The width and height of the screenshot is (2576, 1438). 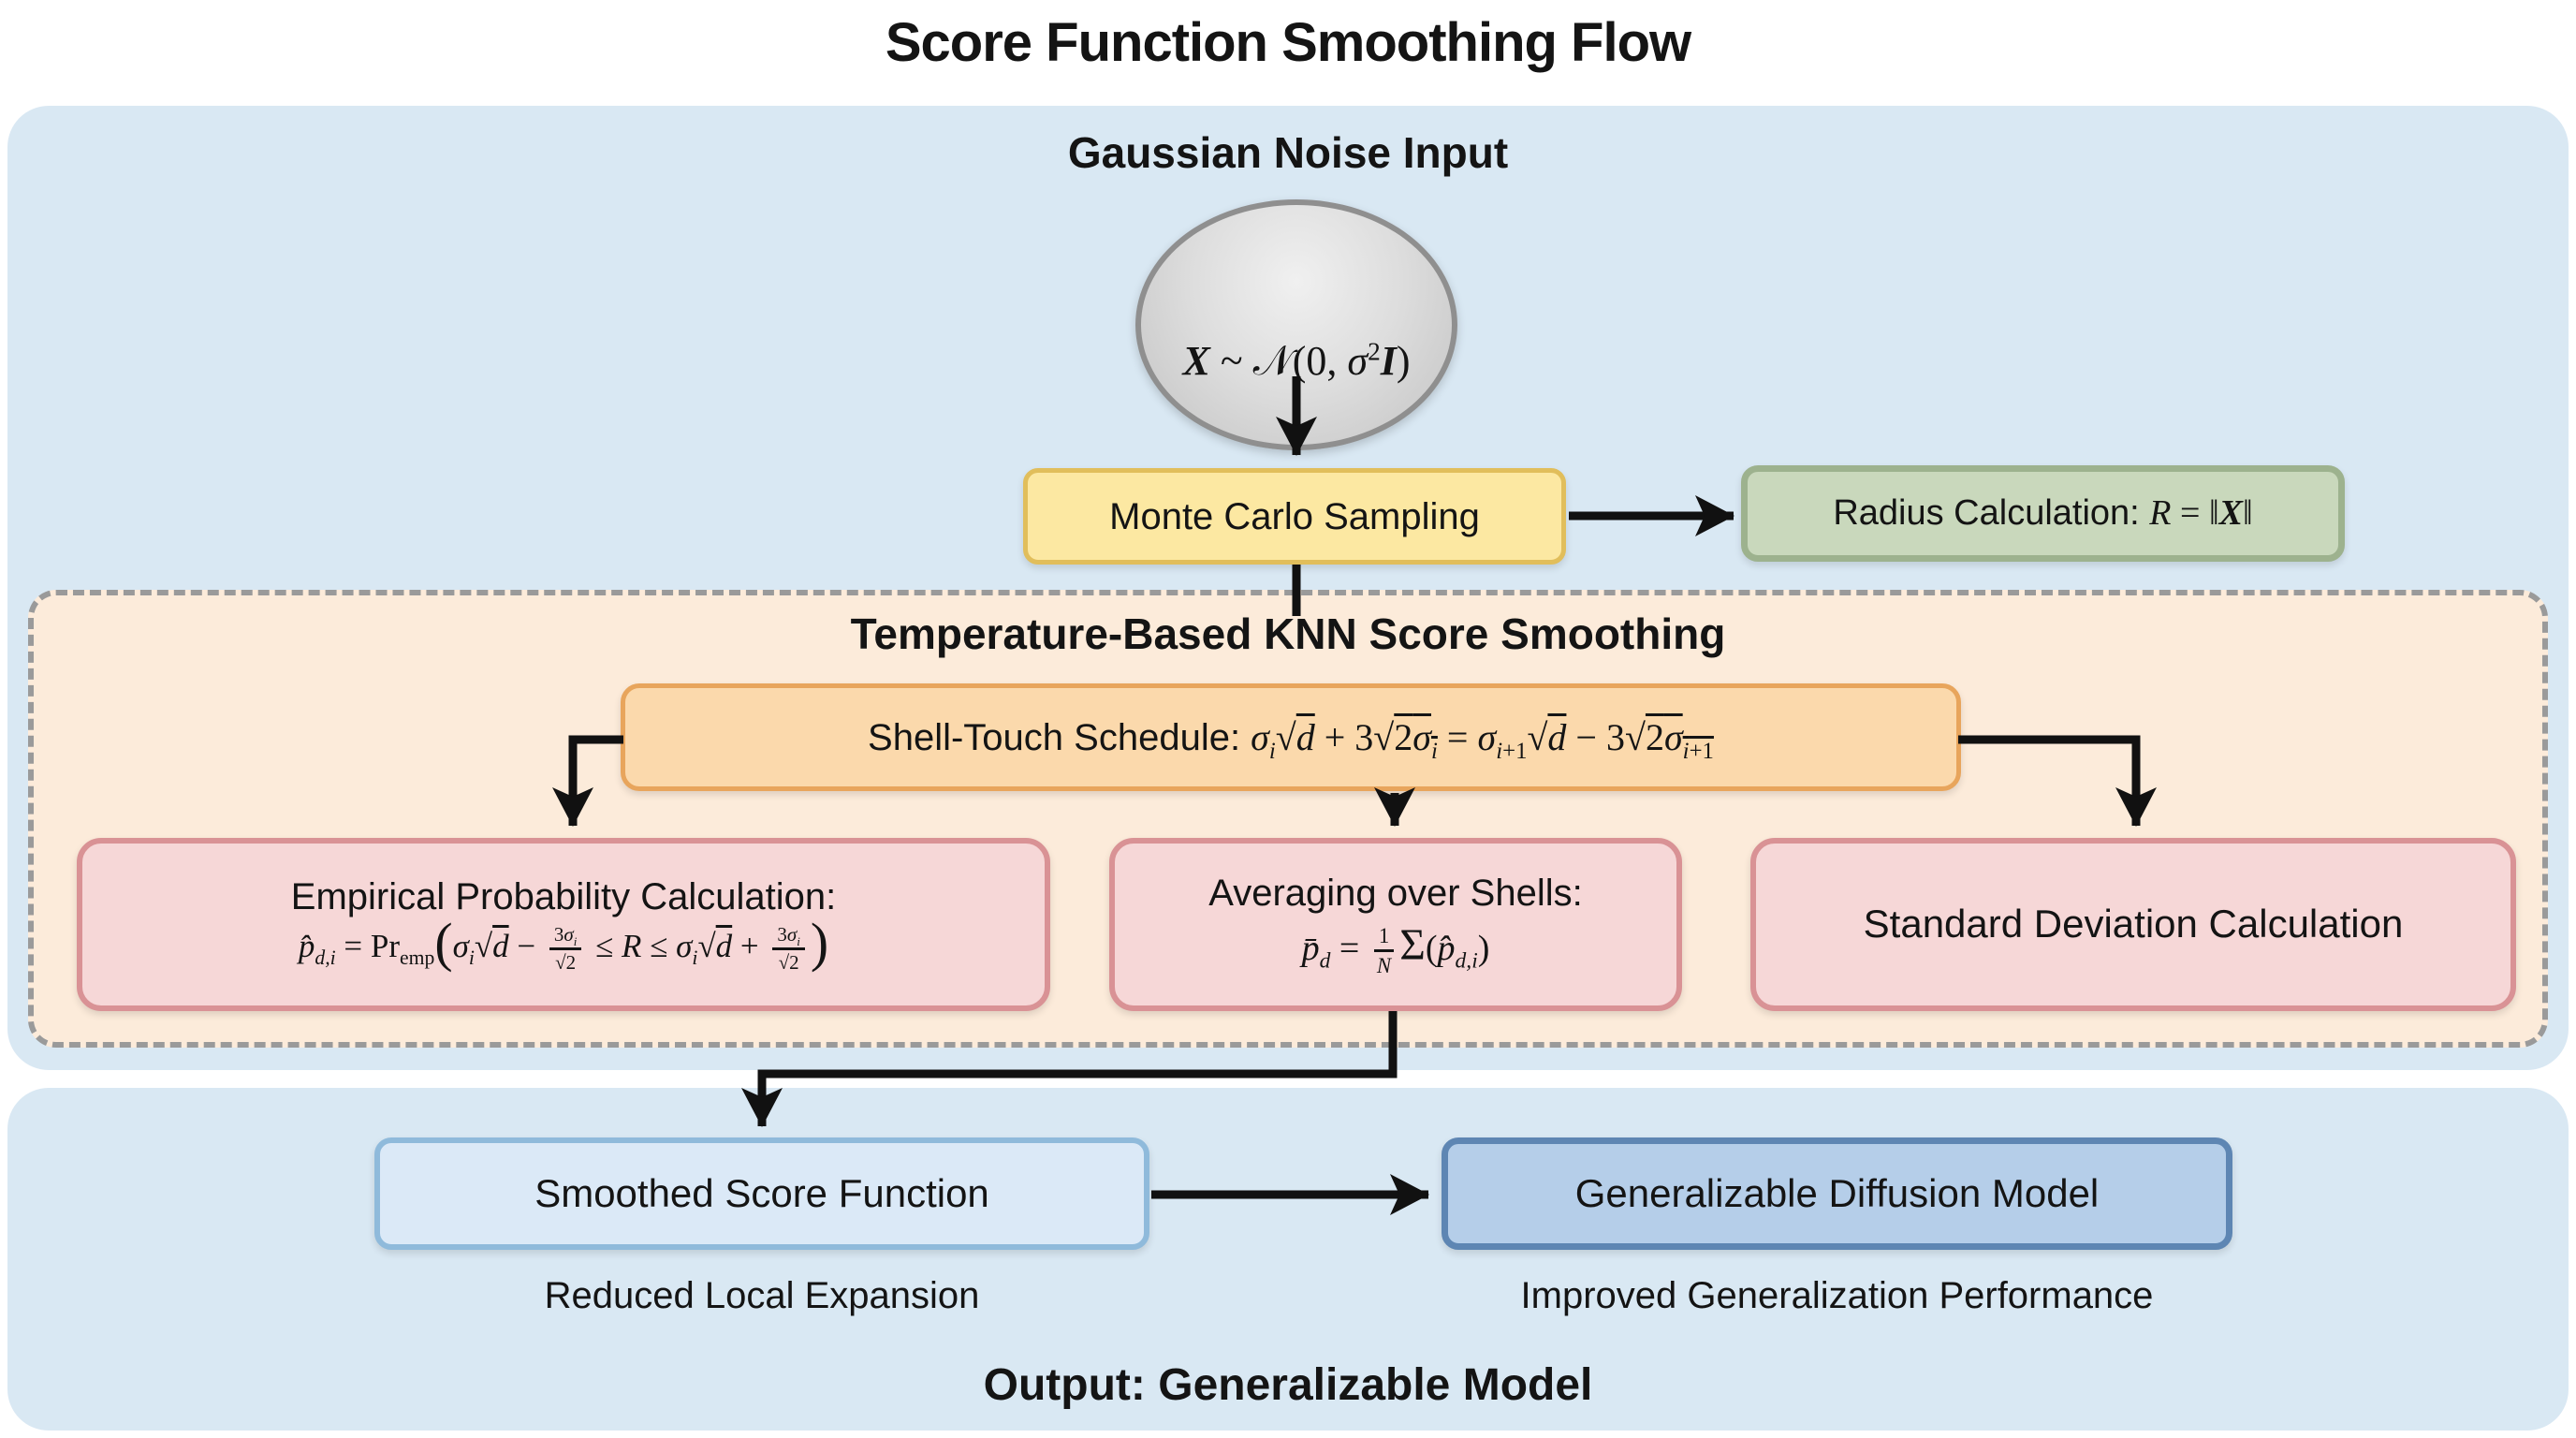 I want to click on averaging-title: Averaging over Shells:, so click(x=1395, y=893).